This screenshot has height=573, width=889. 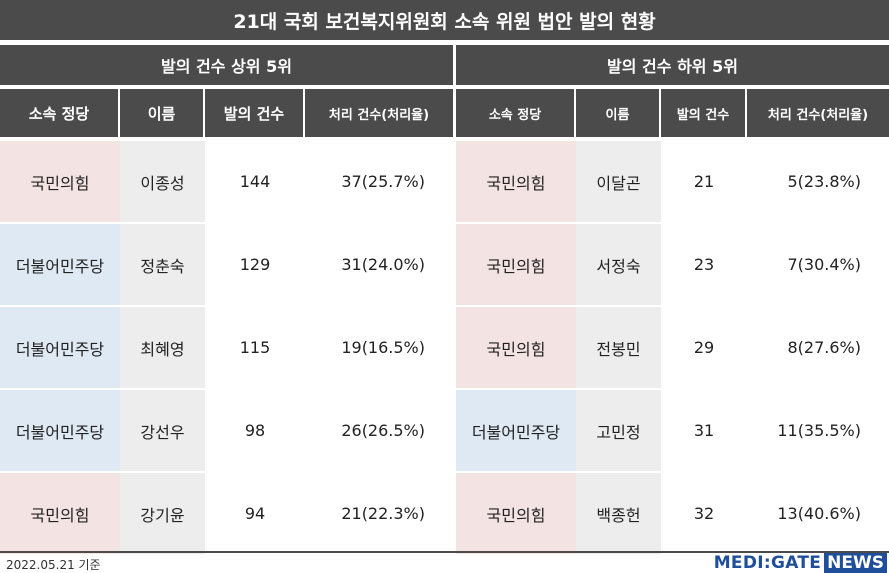 I want to click on top5-header: 발의 건수 상위 5위, so click(x=226, y=65).